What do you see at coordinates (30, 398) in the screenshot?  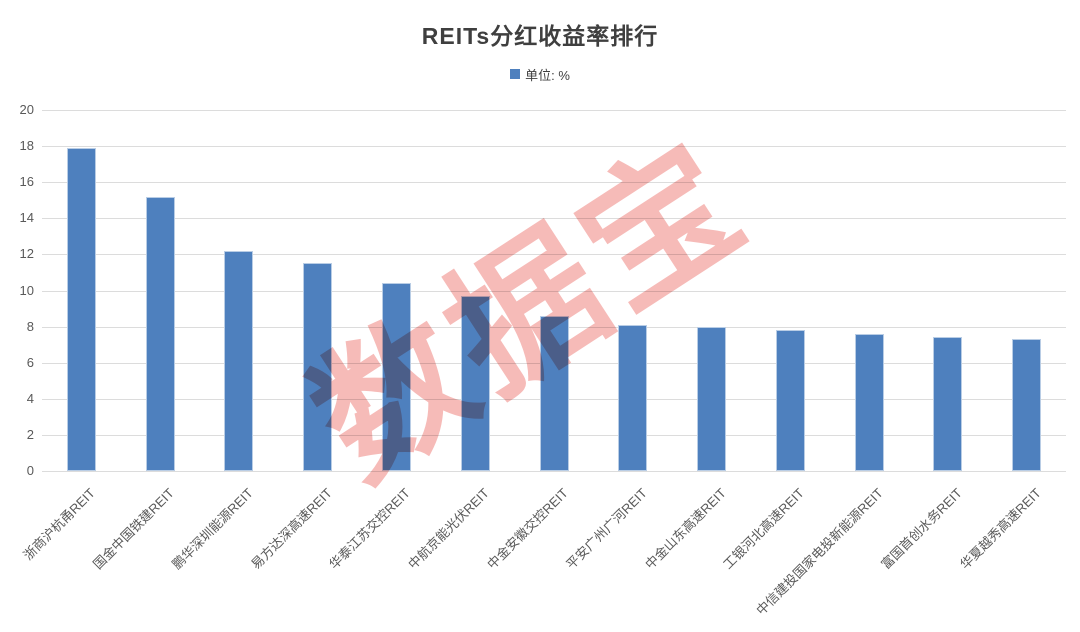 I see `y-axis-tick-label: 4` at bounding box center [30, 398].